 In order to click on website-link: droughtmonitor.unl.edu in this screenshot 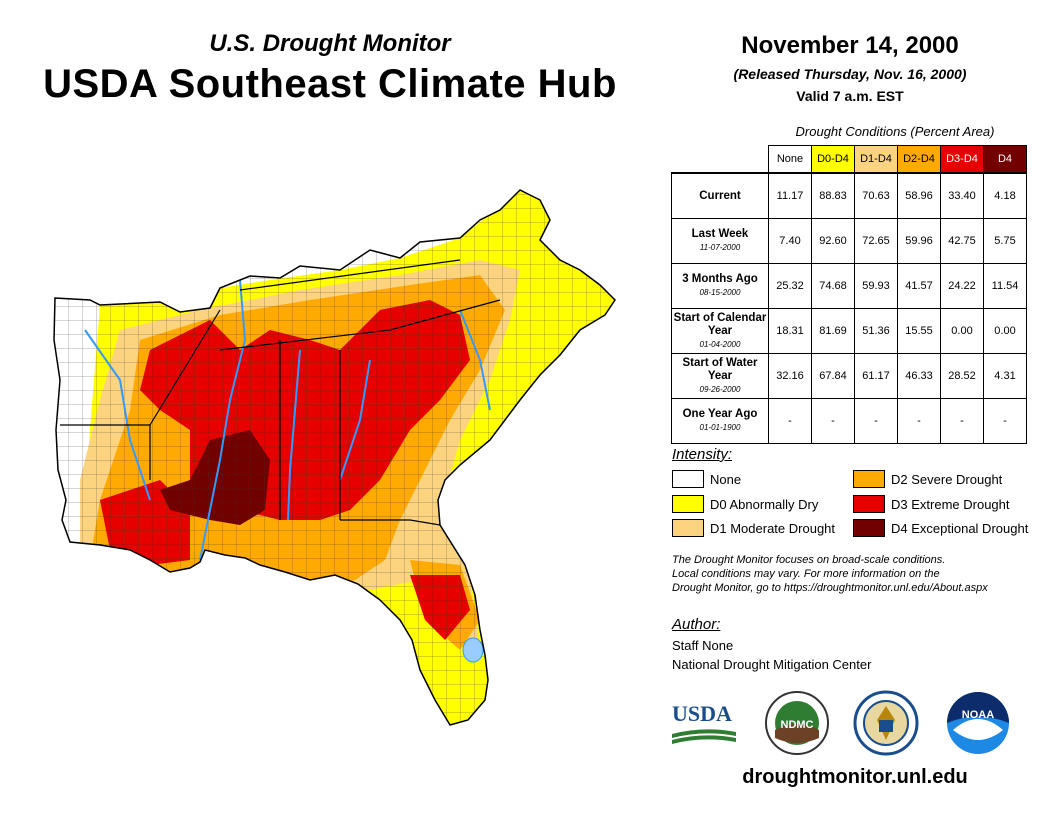, I will do `click(855, 777)`.